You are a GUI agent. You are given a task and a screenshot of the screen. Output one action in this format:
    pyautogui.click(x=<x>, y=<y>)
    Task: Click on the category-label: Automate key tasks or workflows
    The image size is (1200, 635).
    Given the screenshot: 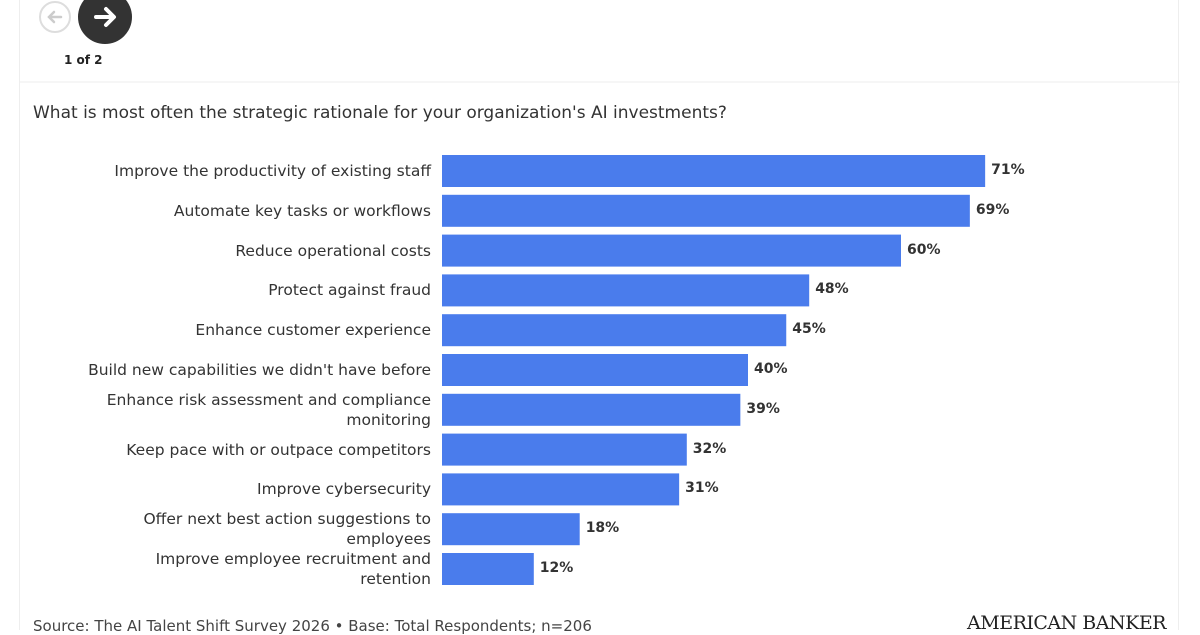 What is the action you would take?
    pyautogui.click(x=302, y=210)
    